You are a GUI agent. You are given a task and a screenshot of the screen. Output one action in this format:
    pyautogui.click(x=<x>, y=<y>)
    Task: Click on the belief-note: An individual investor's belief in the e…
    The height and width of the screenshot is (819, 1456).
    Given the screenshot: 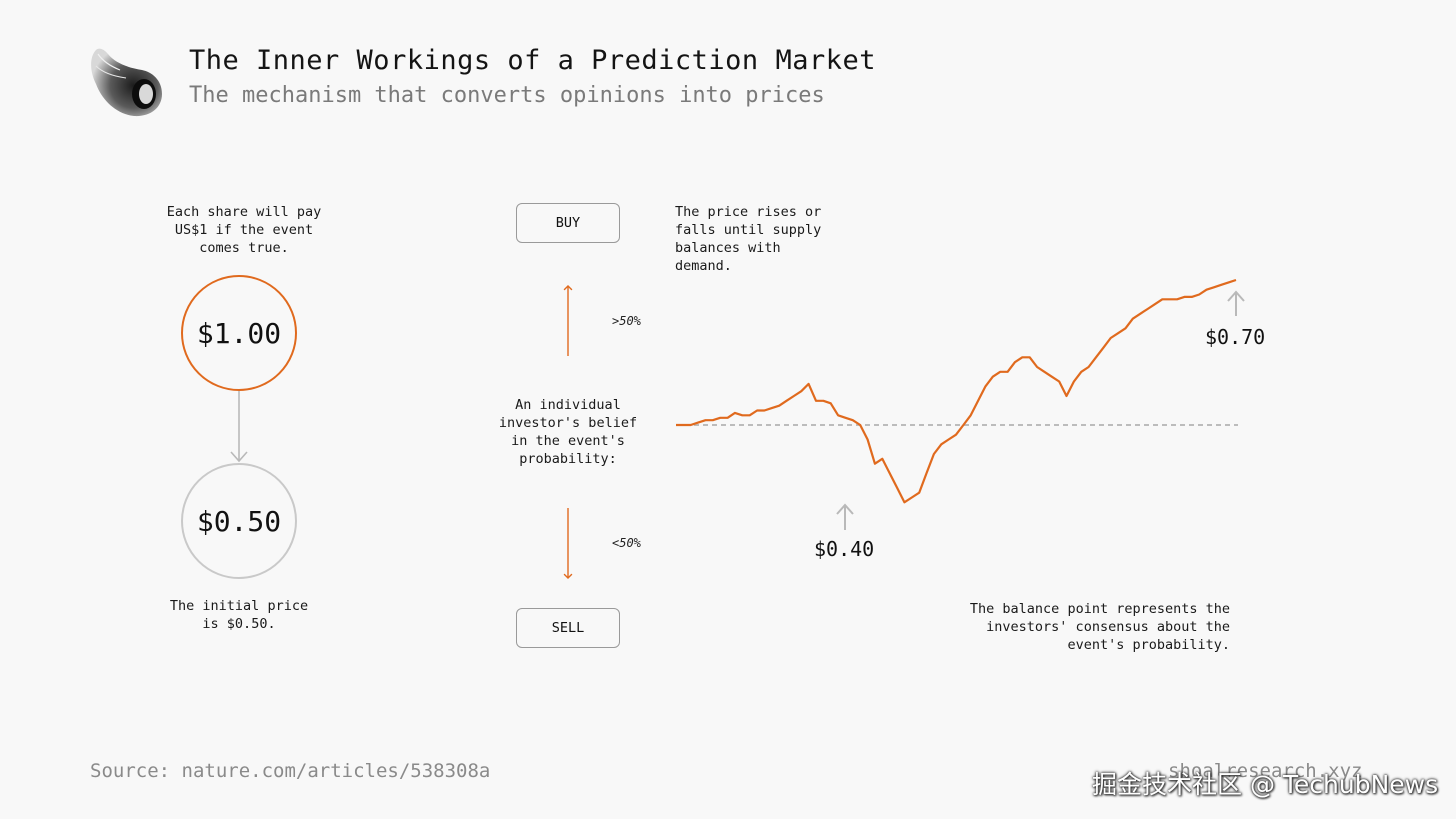 What is the action you would take?
    pyautogui.click(x=568, y=432)
    